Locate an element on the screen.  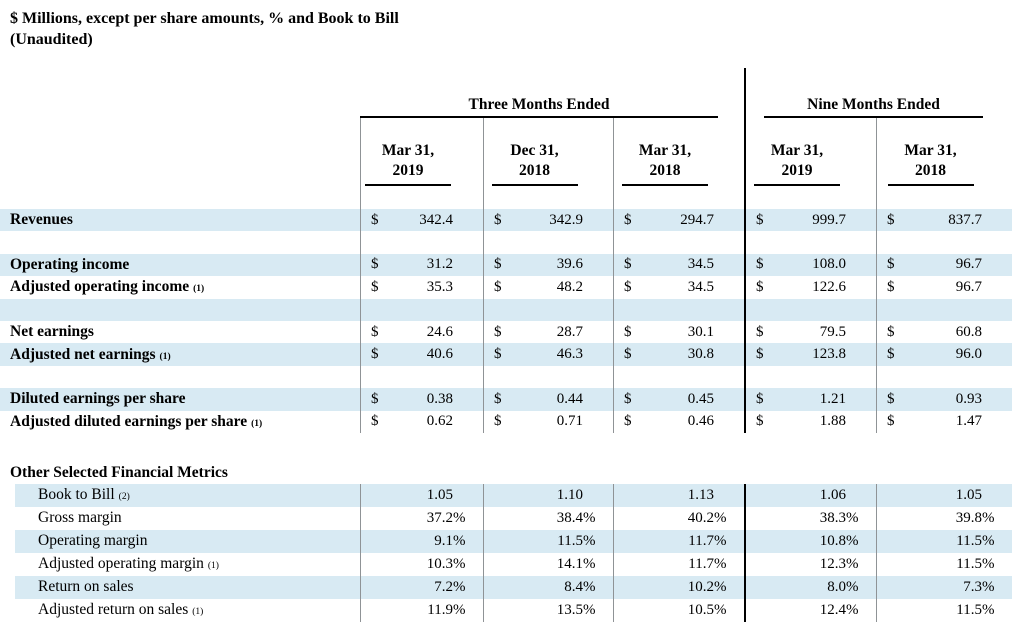
value-cell-col5: 7.3% is located at coordinates (944, 587).